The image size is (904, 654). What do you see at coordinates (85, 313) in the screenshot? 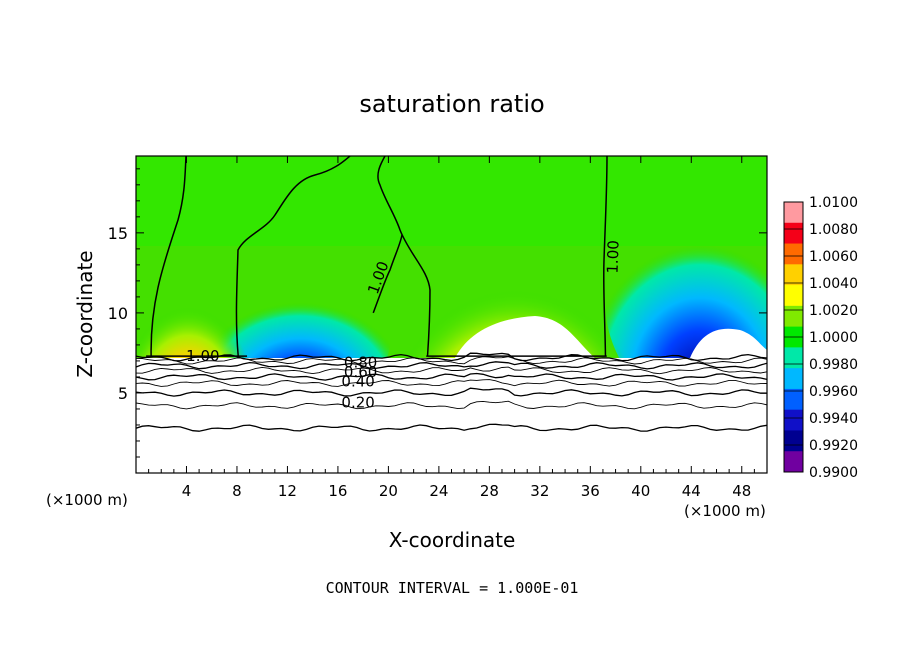
I see `y-axis-label: Z-coordinate` at bounding box center [85, 313].